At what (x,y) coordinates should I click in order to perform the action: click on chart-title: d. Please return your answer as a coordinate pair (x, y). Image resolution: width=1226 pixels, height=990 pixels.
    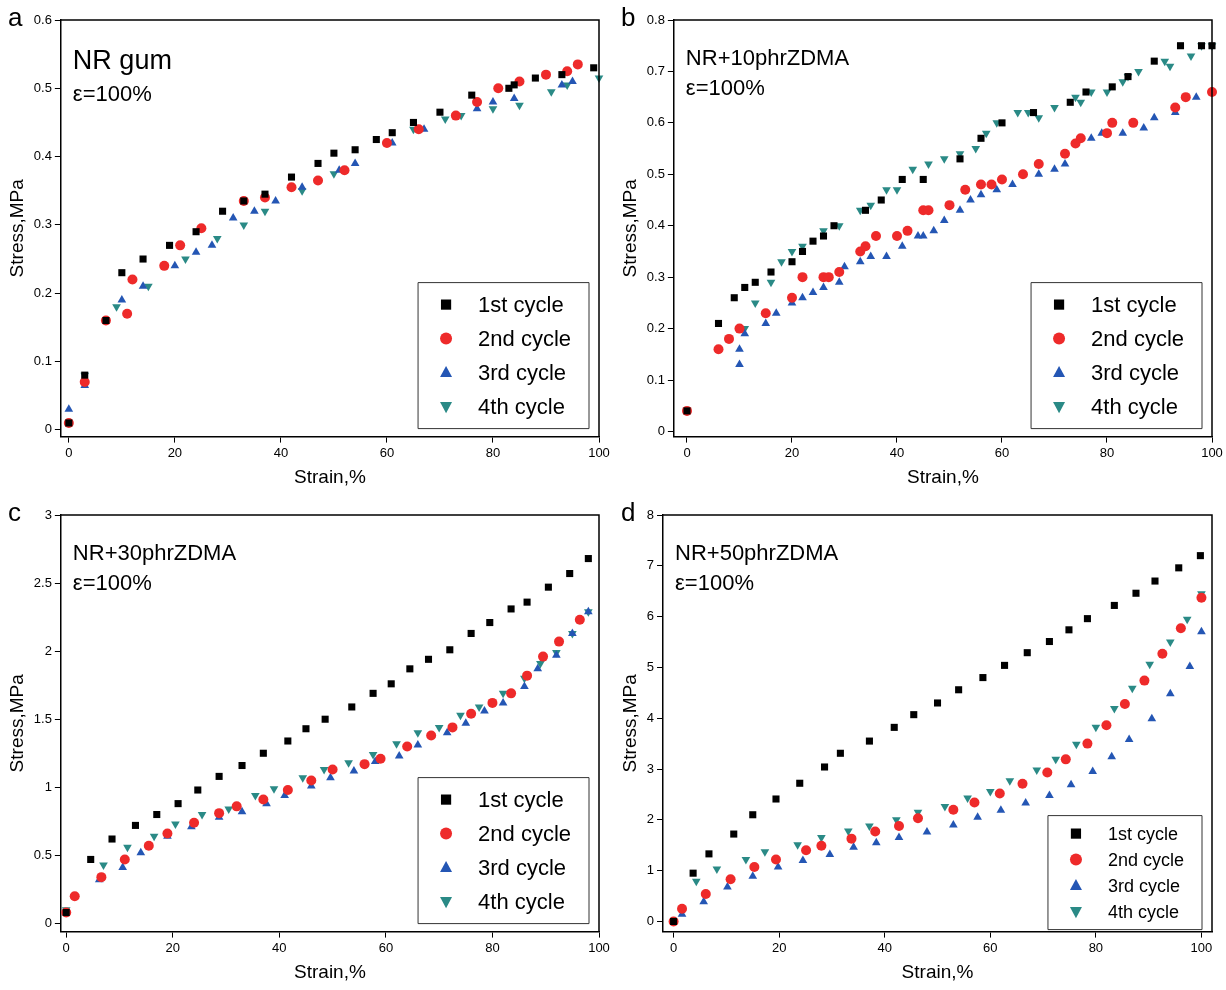
    Looking at the image, I should click on (628, 512).